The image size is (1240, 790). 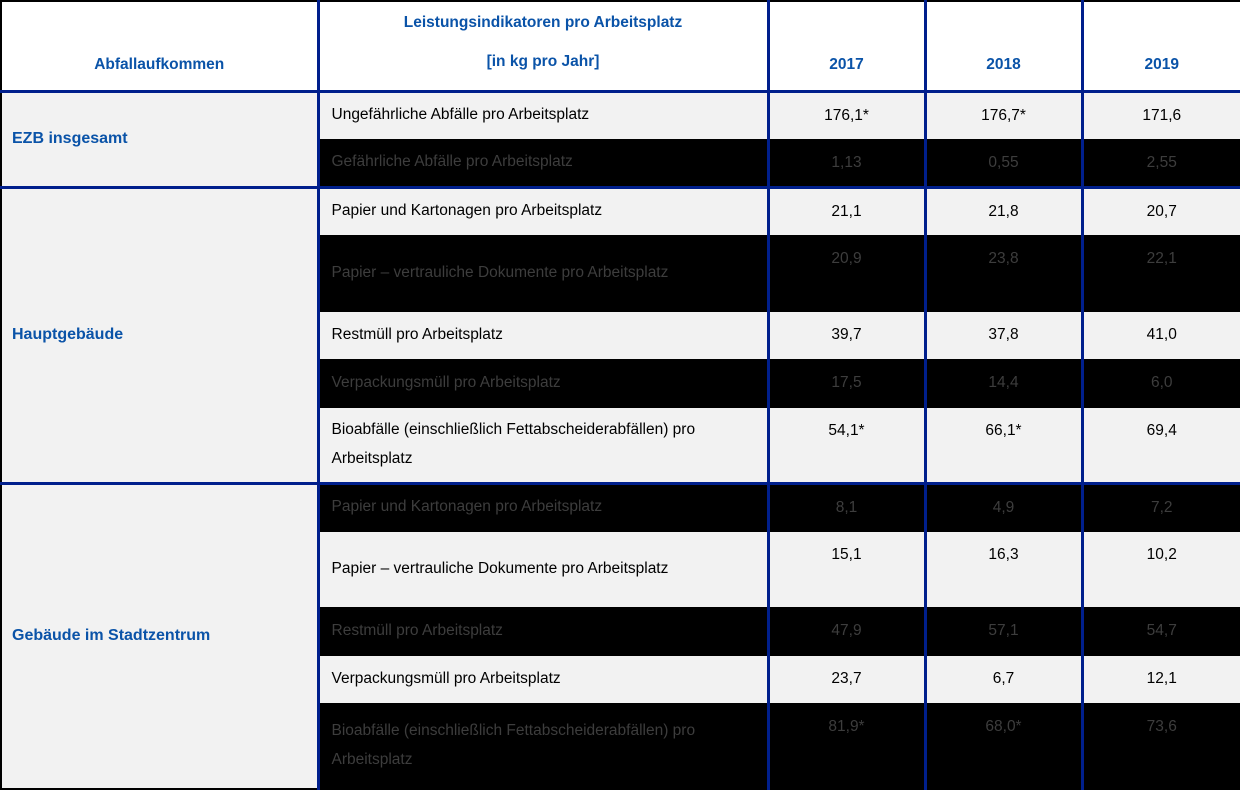 I want to click on value-cell: 54,1*, so click(x=847, y=446).